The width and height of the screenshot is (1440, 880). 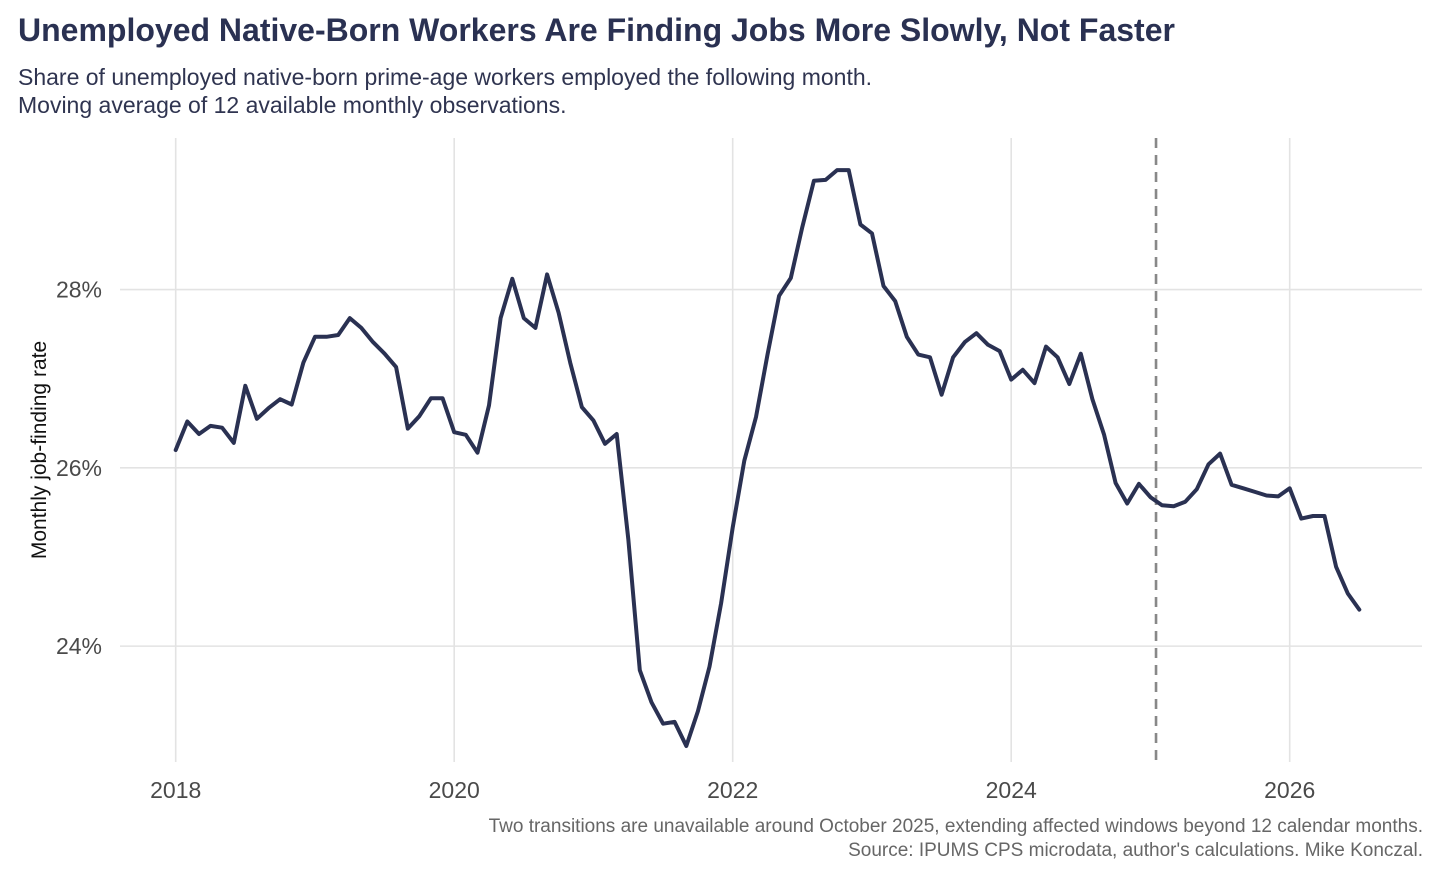 I want to click on y-tick-label-24: 24%, so click(x=79, y=646).